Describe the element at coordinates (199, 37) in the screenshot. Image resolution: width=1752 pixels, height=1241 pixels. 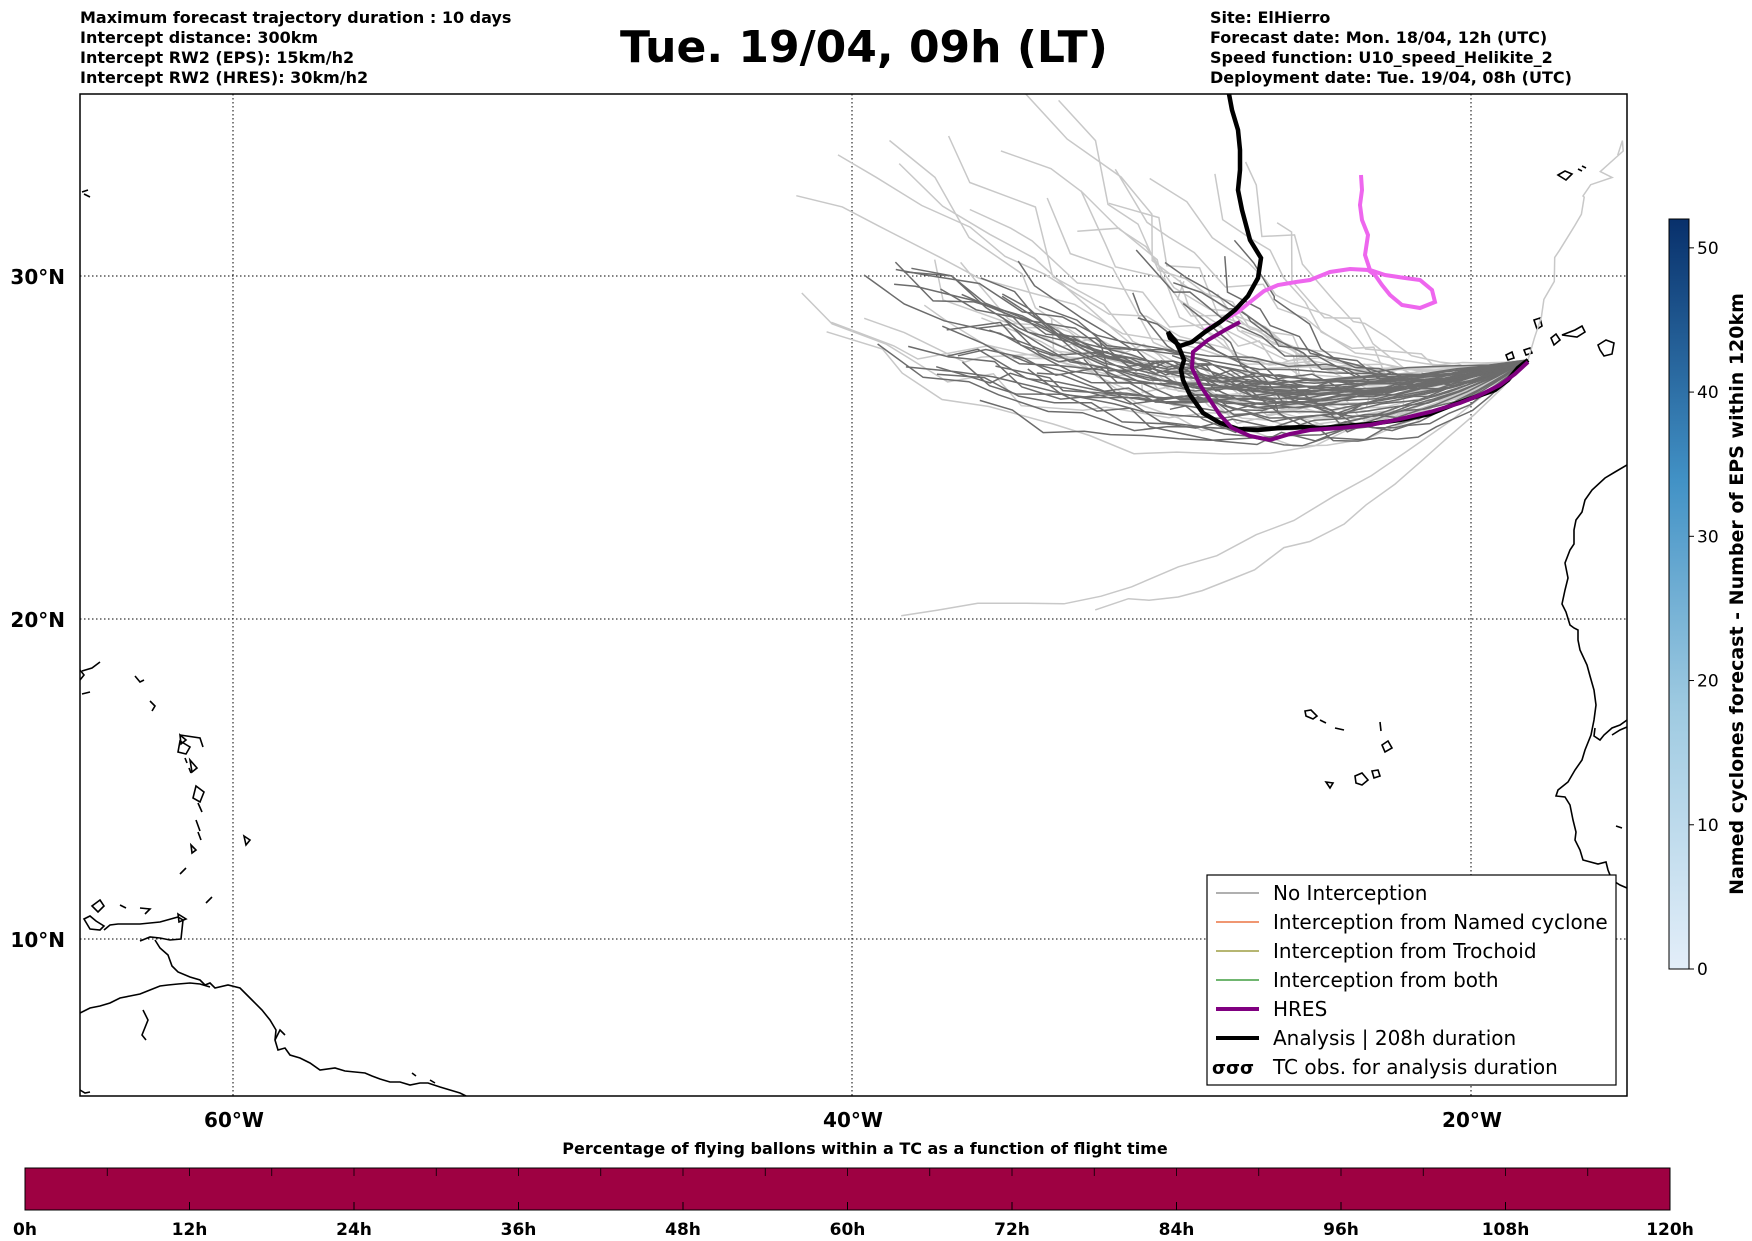
I see `intercept-distance-text: Intercept distance: 300km` at that location.